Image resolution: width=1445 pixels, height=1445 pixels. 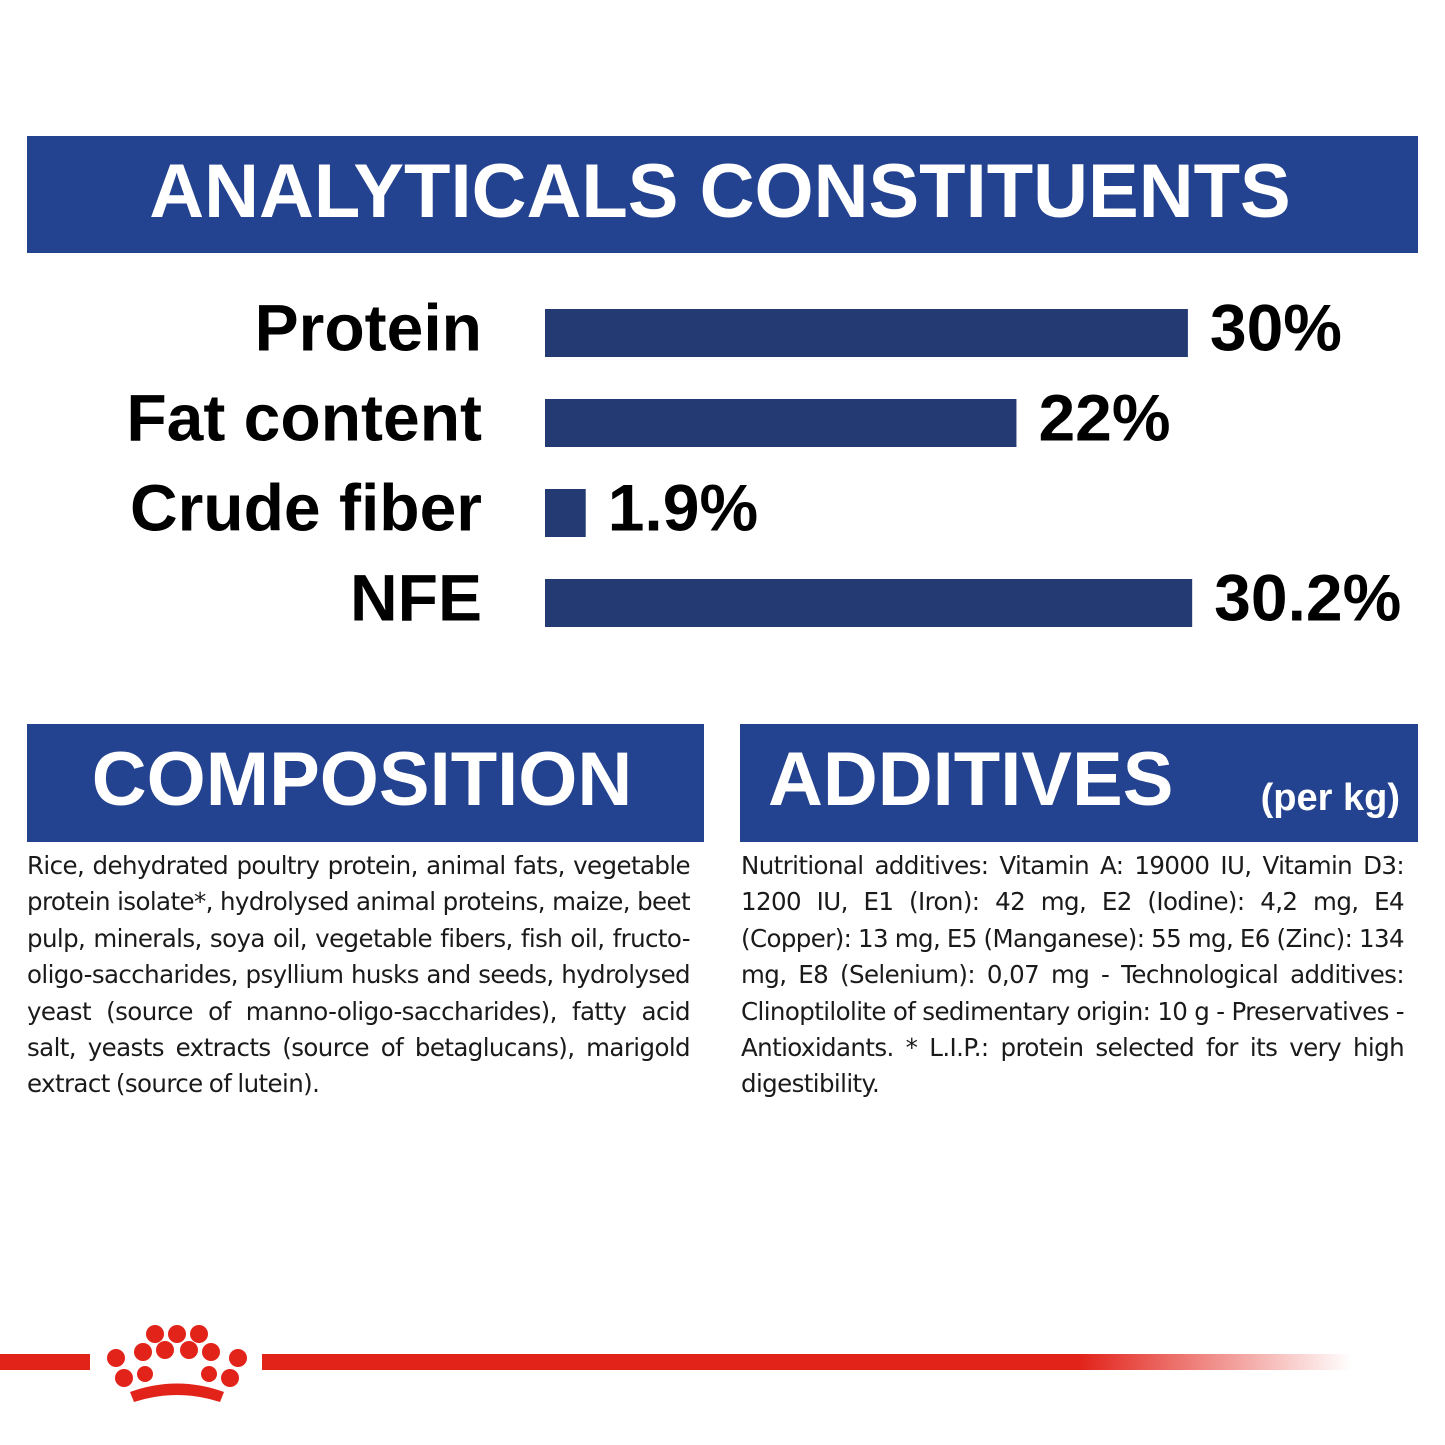 What do you see at coordinates (683, 507) in the screenshot?
I see `value-label: 1.9%` at bounding box center [683, 507].